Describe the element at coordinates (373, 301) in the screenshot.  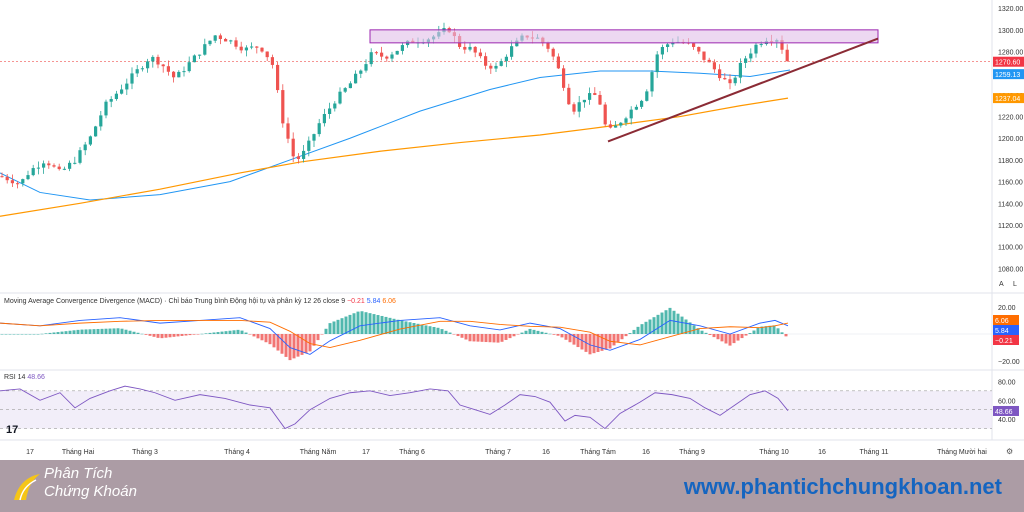
I see `macd-line-value: 5.84` at that location.